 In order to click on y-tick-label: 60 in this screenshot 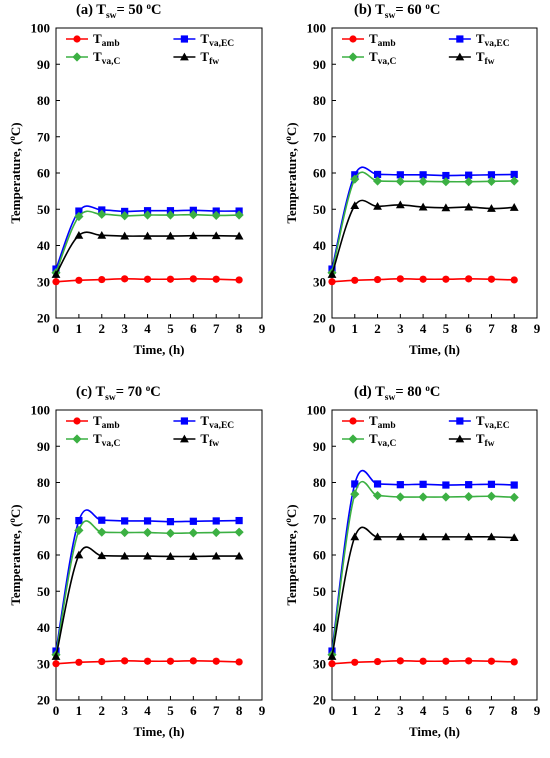, I will do `click(319, 555)`.